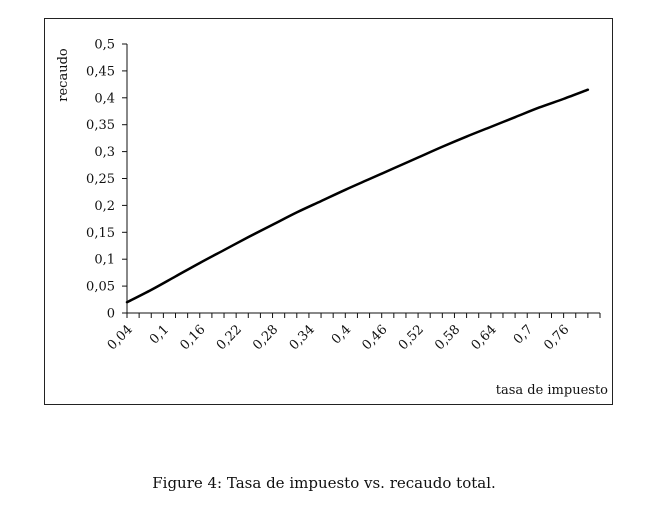 Image resolution: width=648 pixels, height=523 pixels. What do you see at coordinates (447, 337) in the screenshot?
I see `x-tick-label: 0,58` at bounding box center [447, 337].